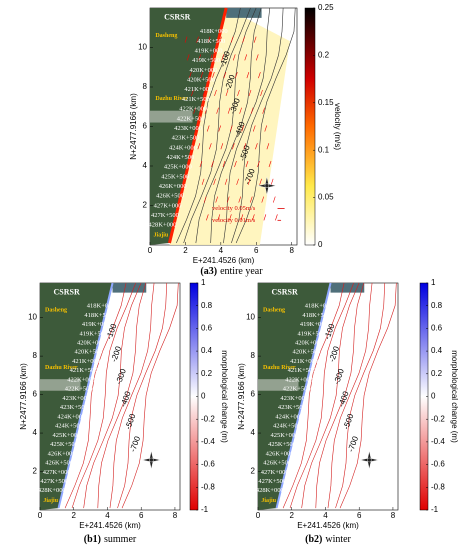 The width and height of the screenshot is (458, 550). What do you see at coordinates (437, 305) in the screenshot?
I see `colorbar-tick-label: 0.8` at bounding box center [437, 305].